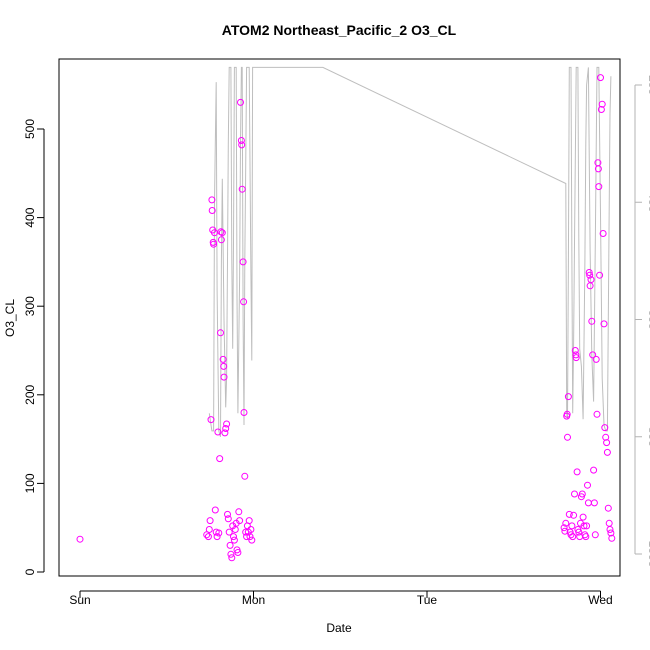 The image size is (650, 650). Describe the element at coordinates (30, 217) in the screenshot. I see `y-tick-label: 400` at that location.